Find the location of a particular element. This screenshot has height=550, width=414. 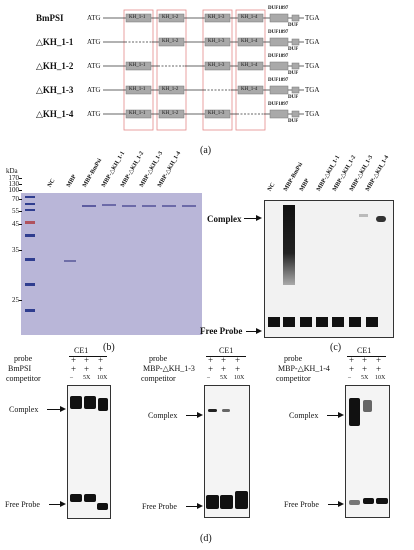

emsa-c-image is located at coordinates (329, 269).